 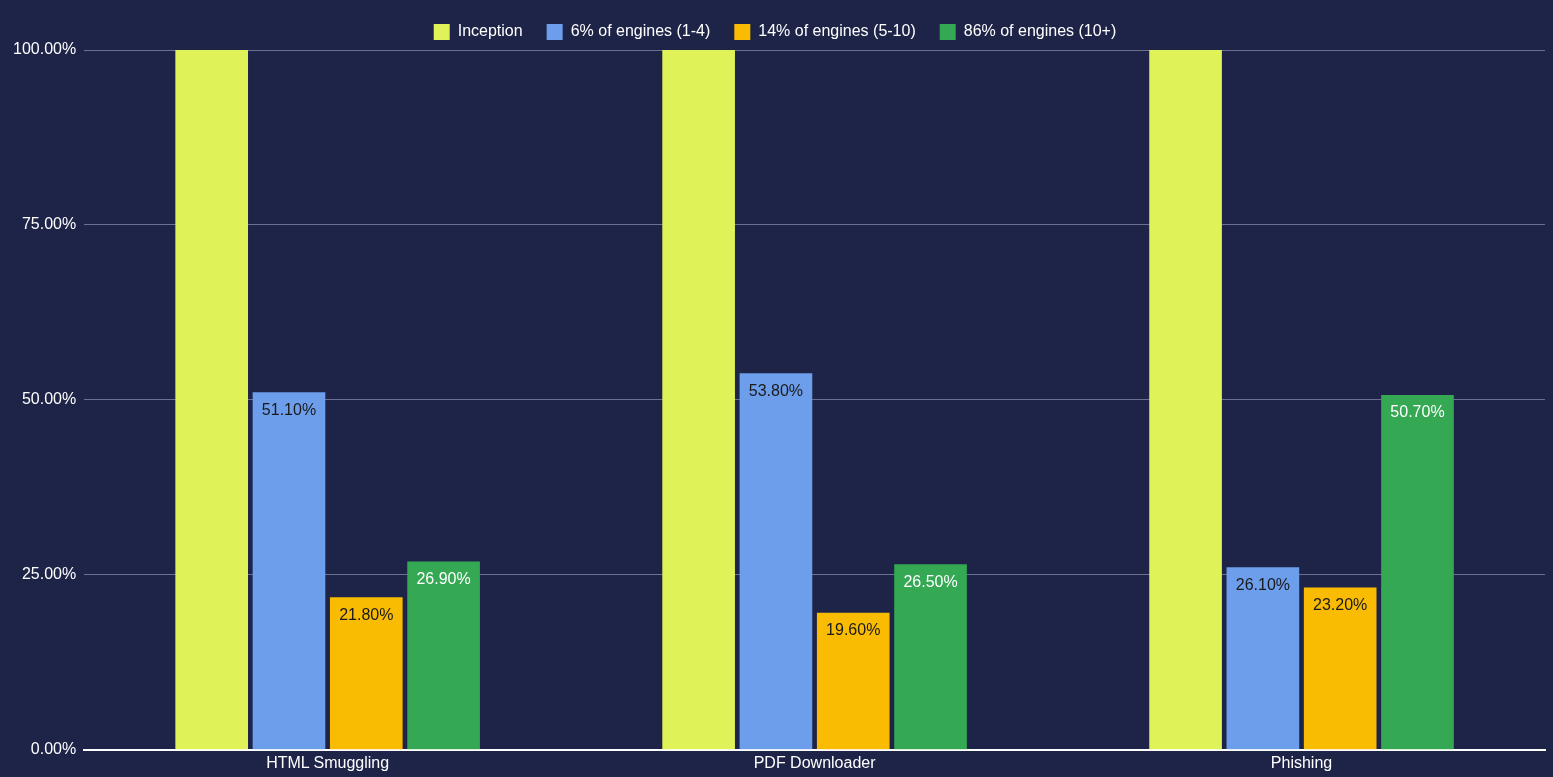 I want to click on data-label: 19.60%, so click(x=853, y=630).